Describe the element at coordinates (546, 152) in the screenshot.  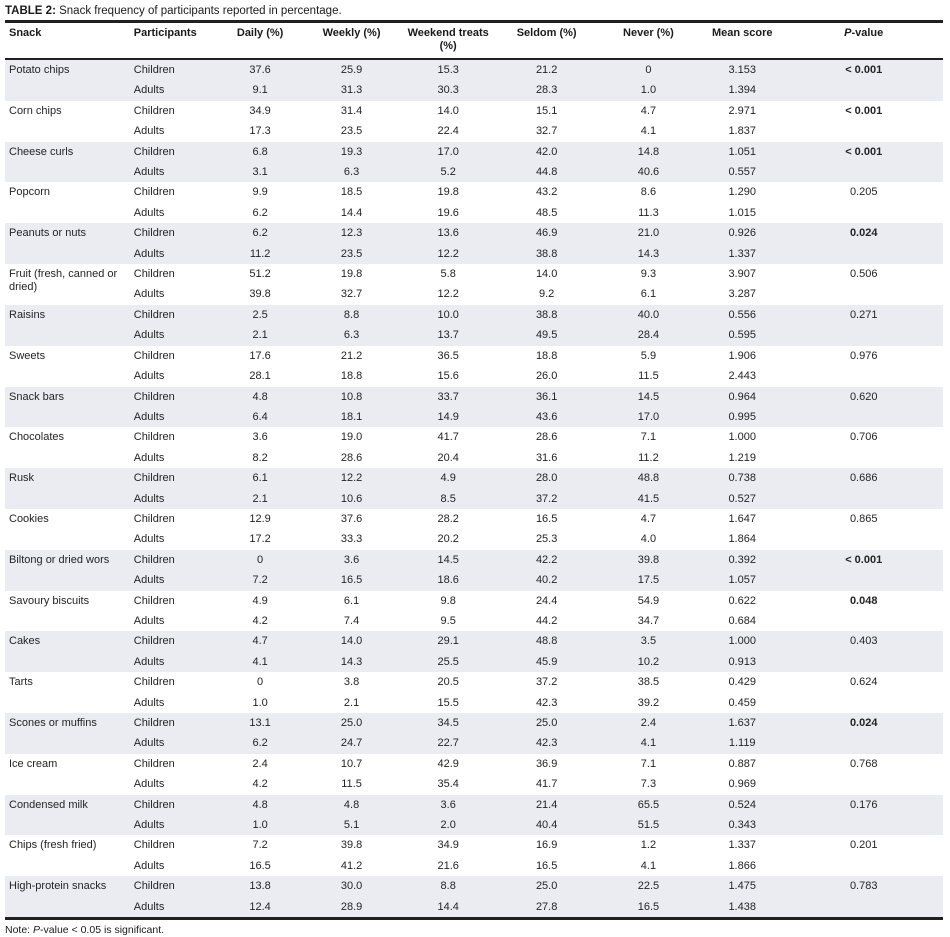
I see `seldom-cell: 42.0` at that location.